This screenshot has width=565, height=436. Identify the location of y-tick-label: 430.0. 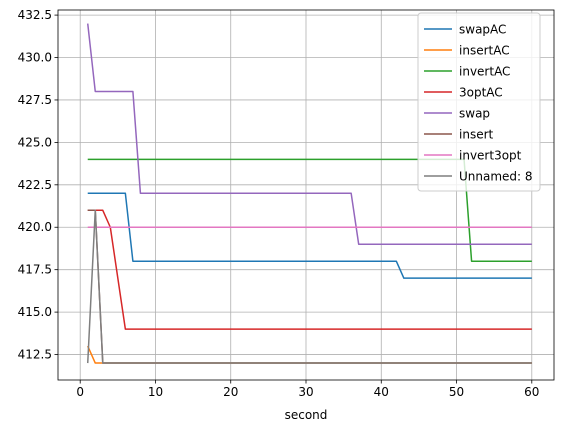
(35, 58).